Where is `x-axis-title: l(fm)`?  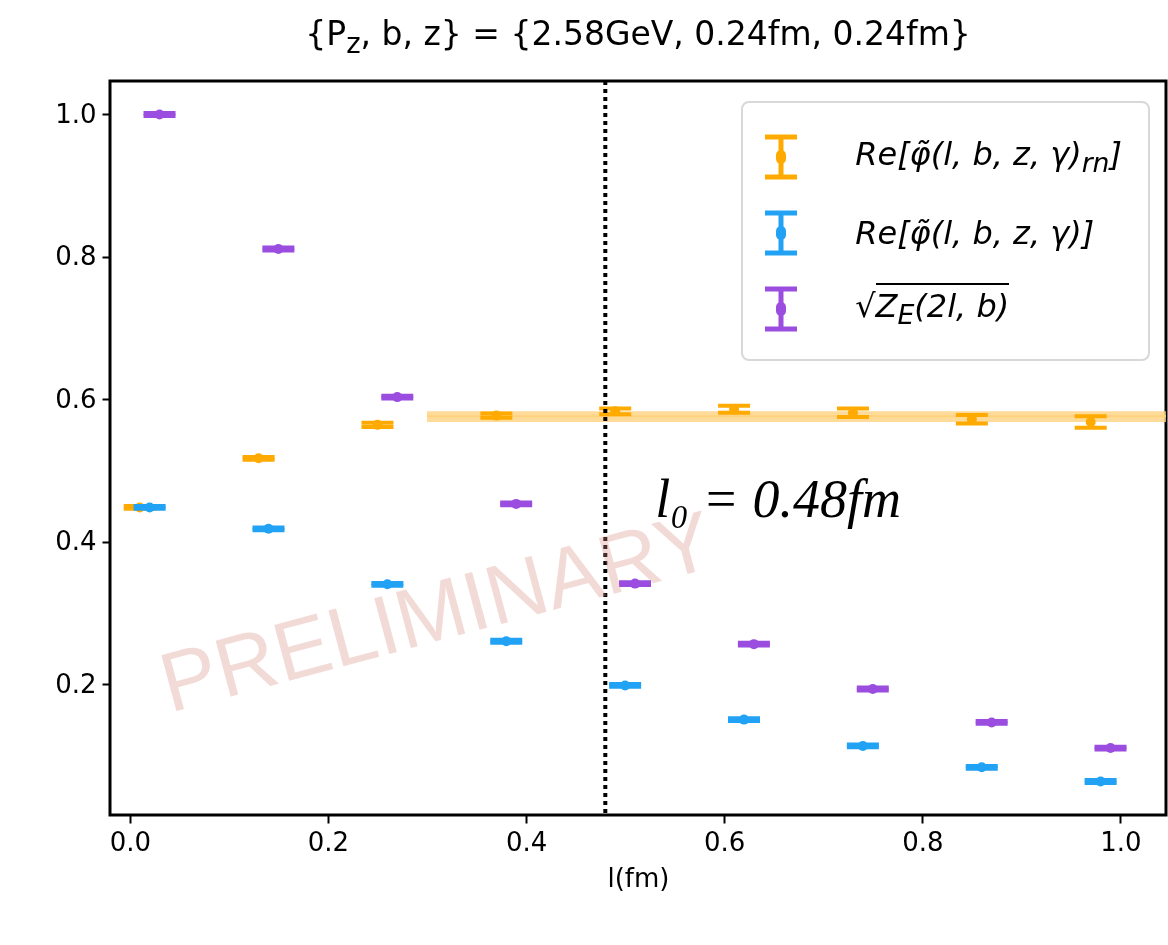 x-axis-title: l(fm) is located at coordinates (638, 877).